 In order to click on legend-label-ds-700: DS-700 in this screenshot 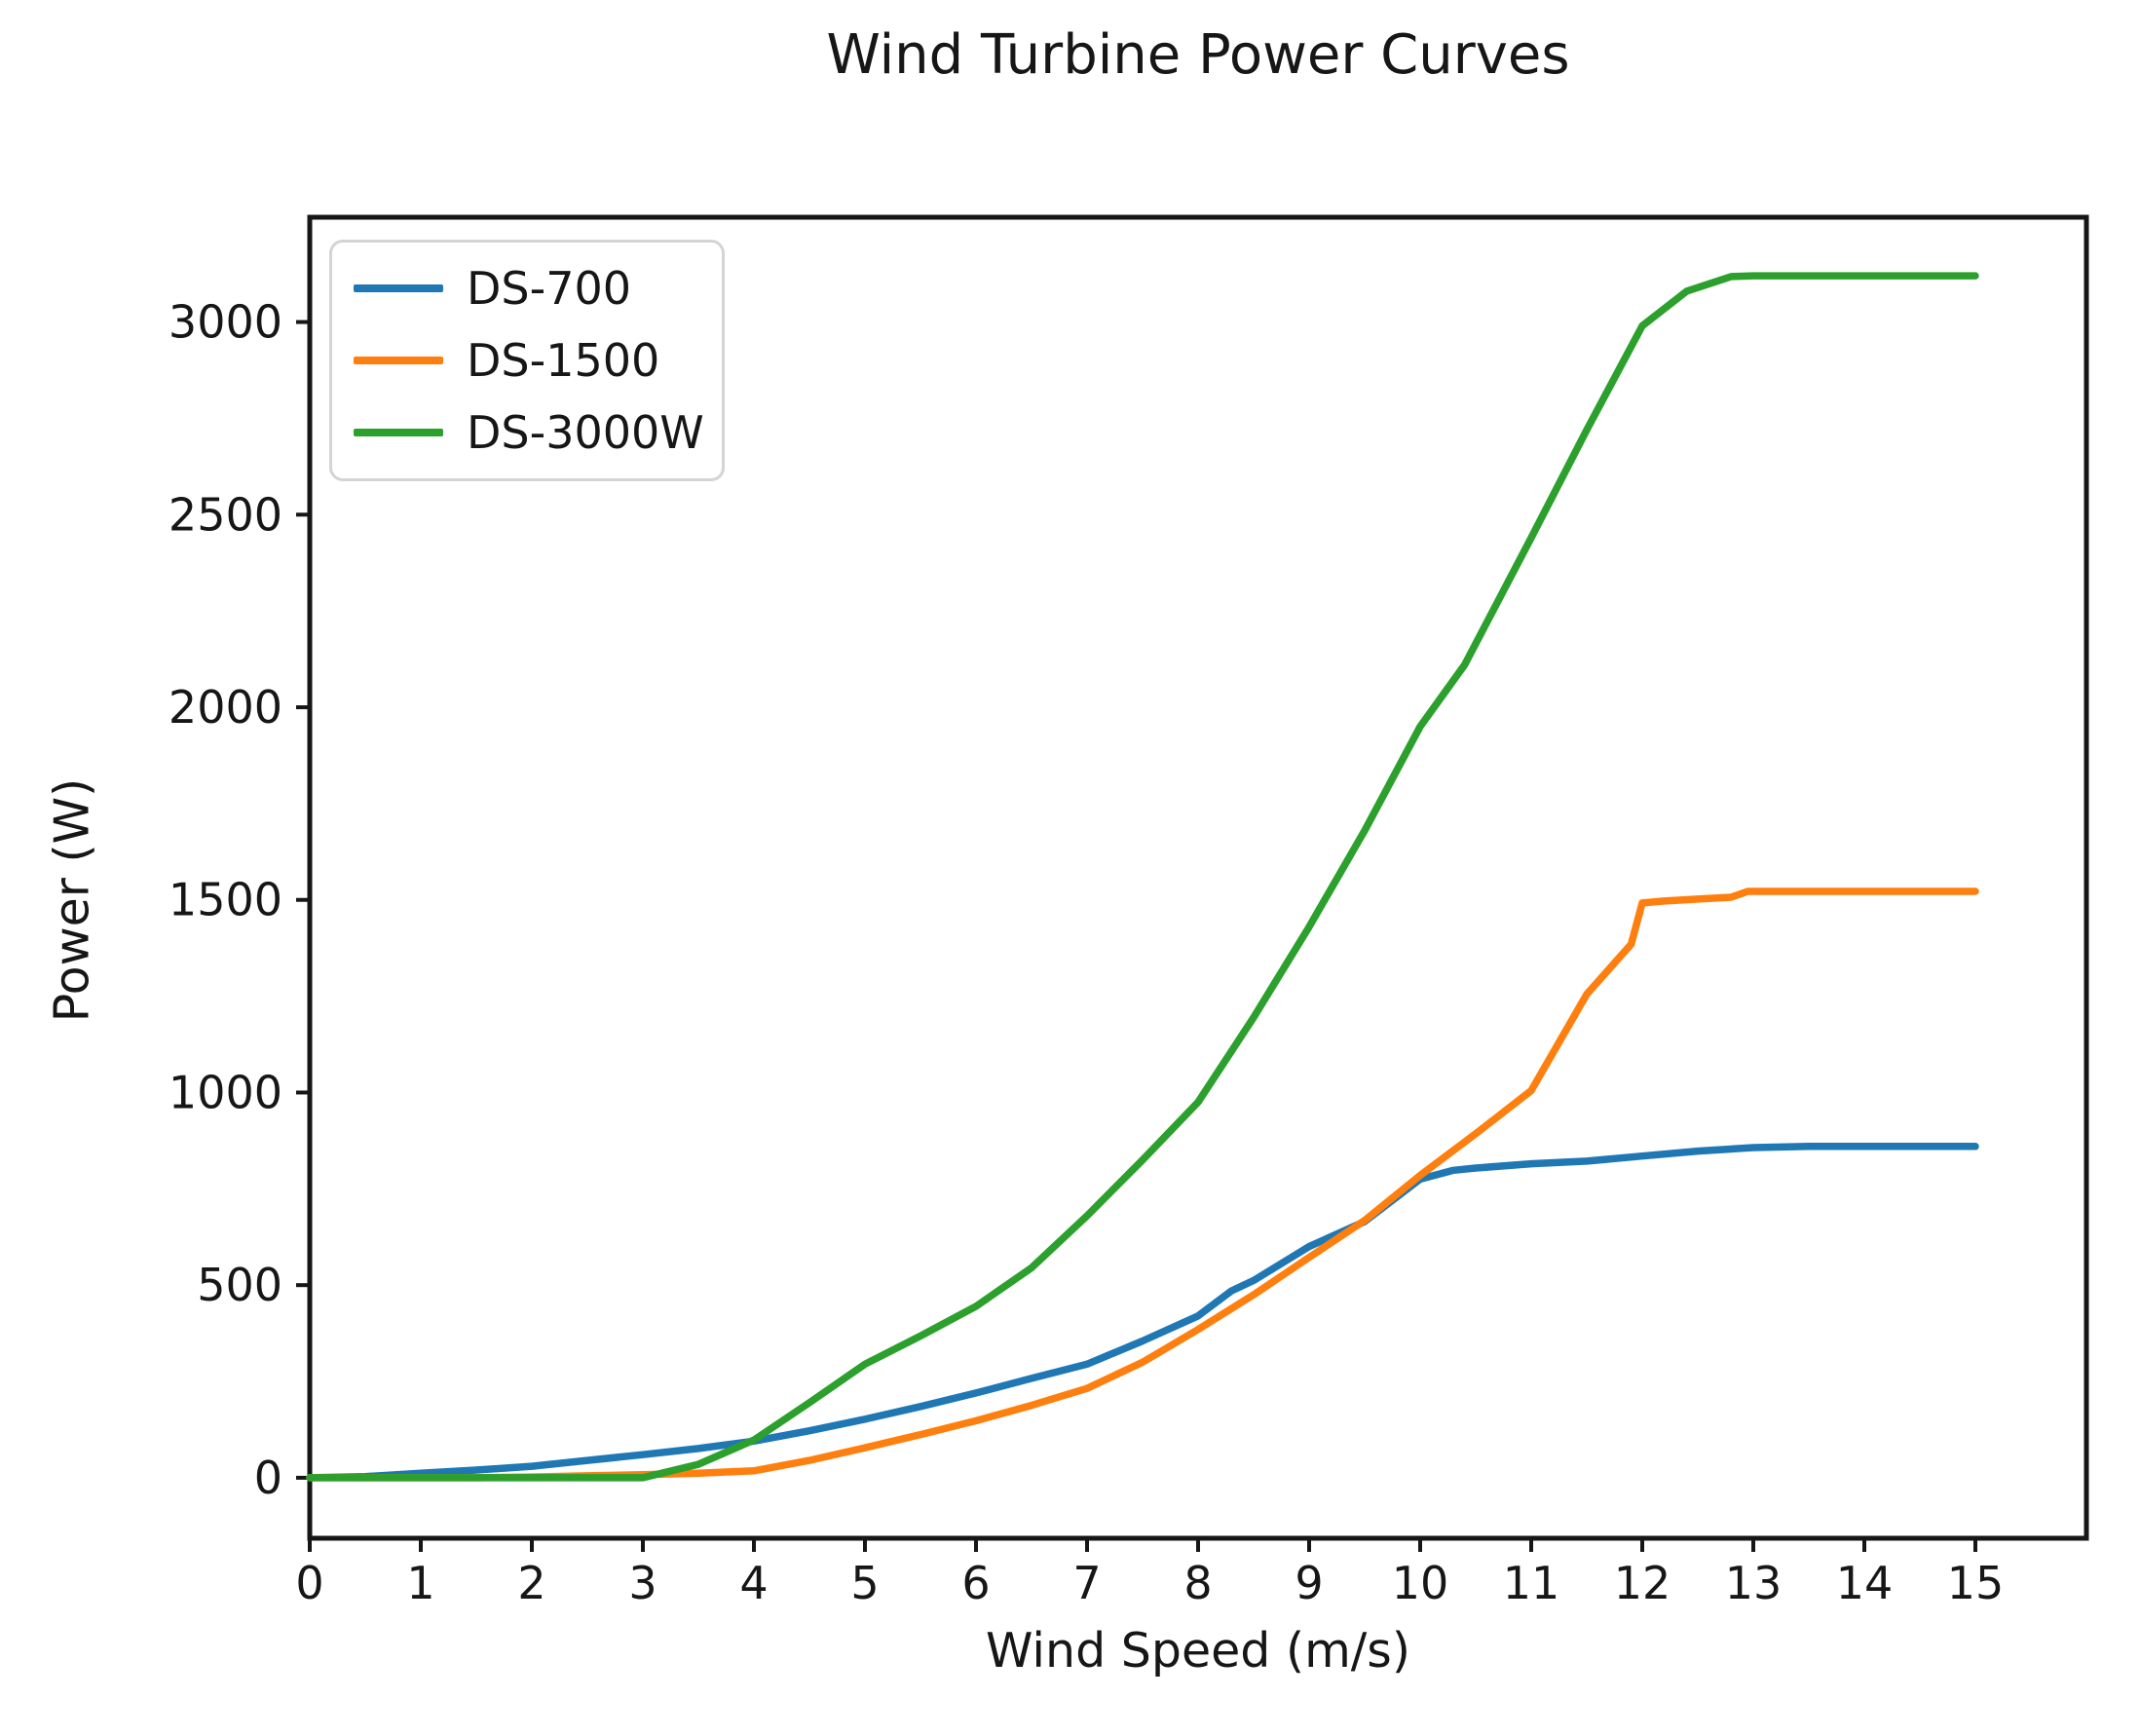, I will do `click(550, 288)`.